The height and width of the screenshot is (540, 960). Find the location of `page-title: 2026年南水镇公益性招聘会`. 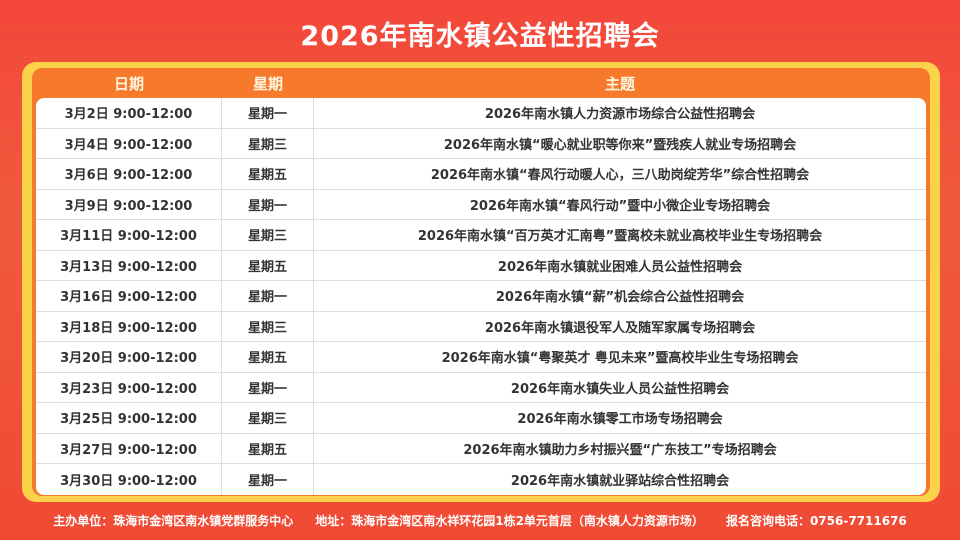

page-title: 2026年南水镇公益性招聘会 is located at coordinates (480, 36).